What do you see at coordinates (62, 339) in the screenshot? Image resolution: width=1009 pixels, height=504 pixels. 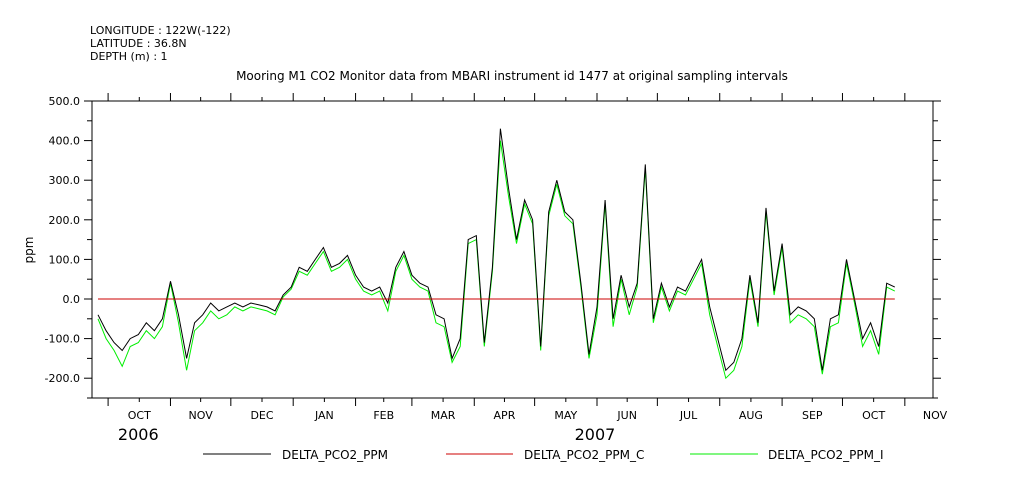 I see `y-tick-label: -100.0` at bounding box center [62, 339].